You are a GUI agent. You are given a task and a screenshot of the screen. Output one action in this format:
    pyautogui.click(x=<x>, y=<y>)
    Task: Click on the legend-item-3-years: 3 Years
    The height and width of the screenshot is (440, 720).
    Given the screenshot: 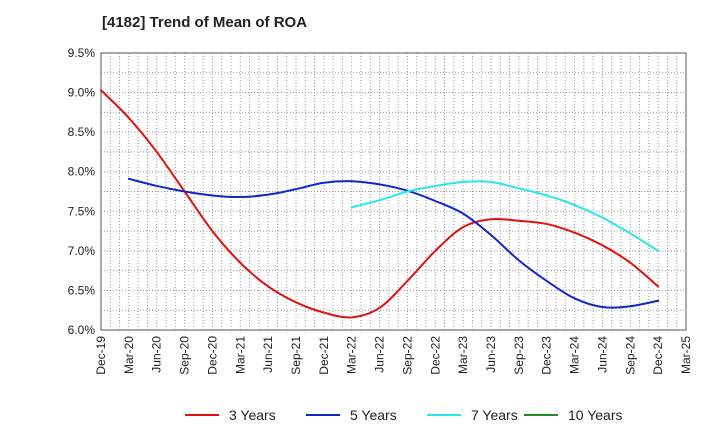 What is the action you would take?
    pyautogui.click(x=230, y=415)
    